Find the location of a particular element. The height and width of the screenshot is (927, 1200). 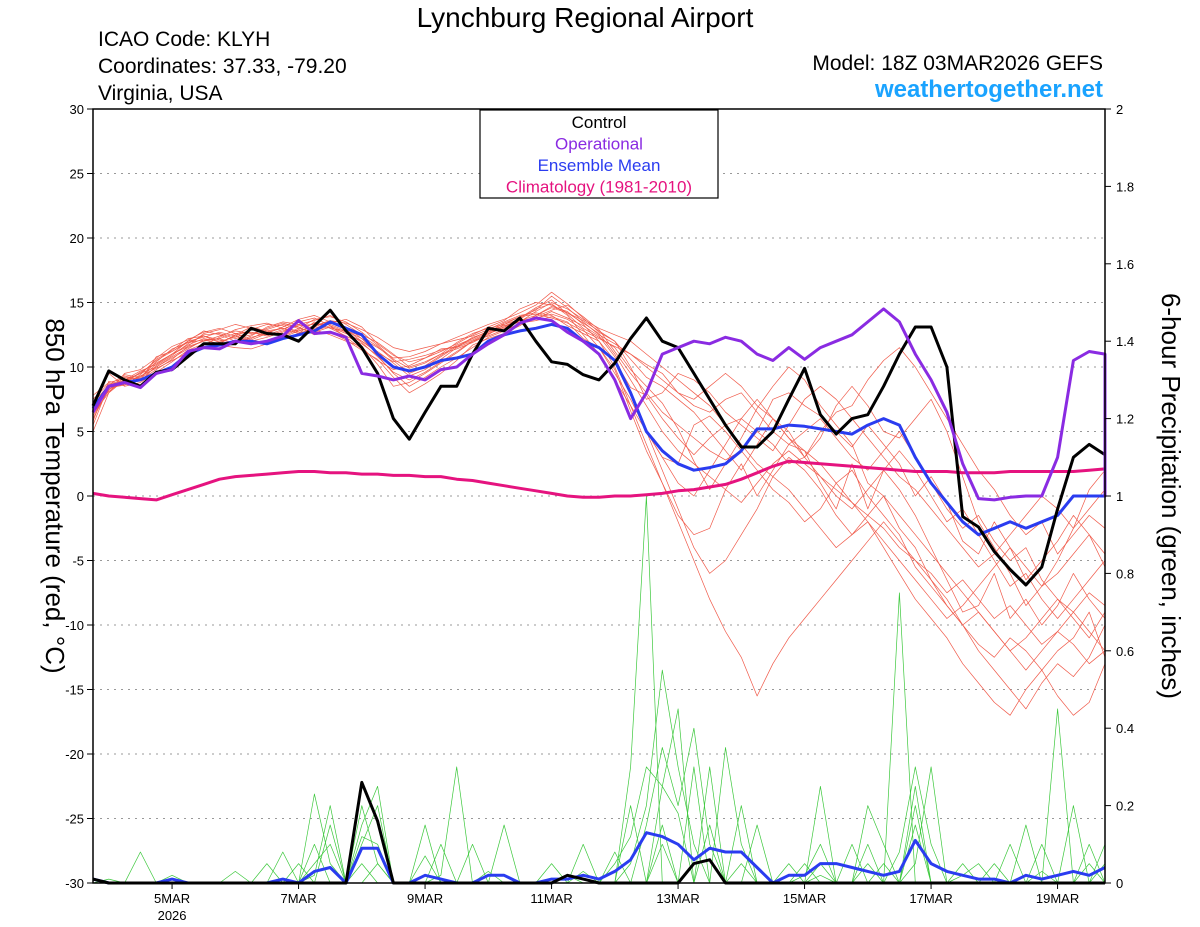

x-tick-label: 17MAR is located at coordinates (930, 898).